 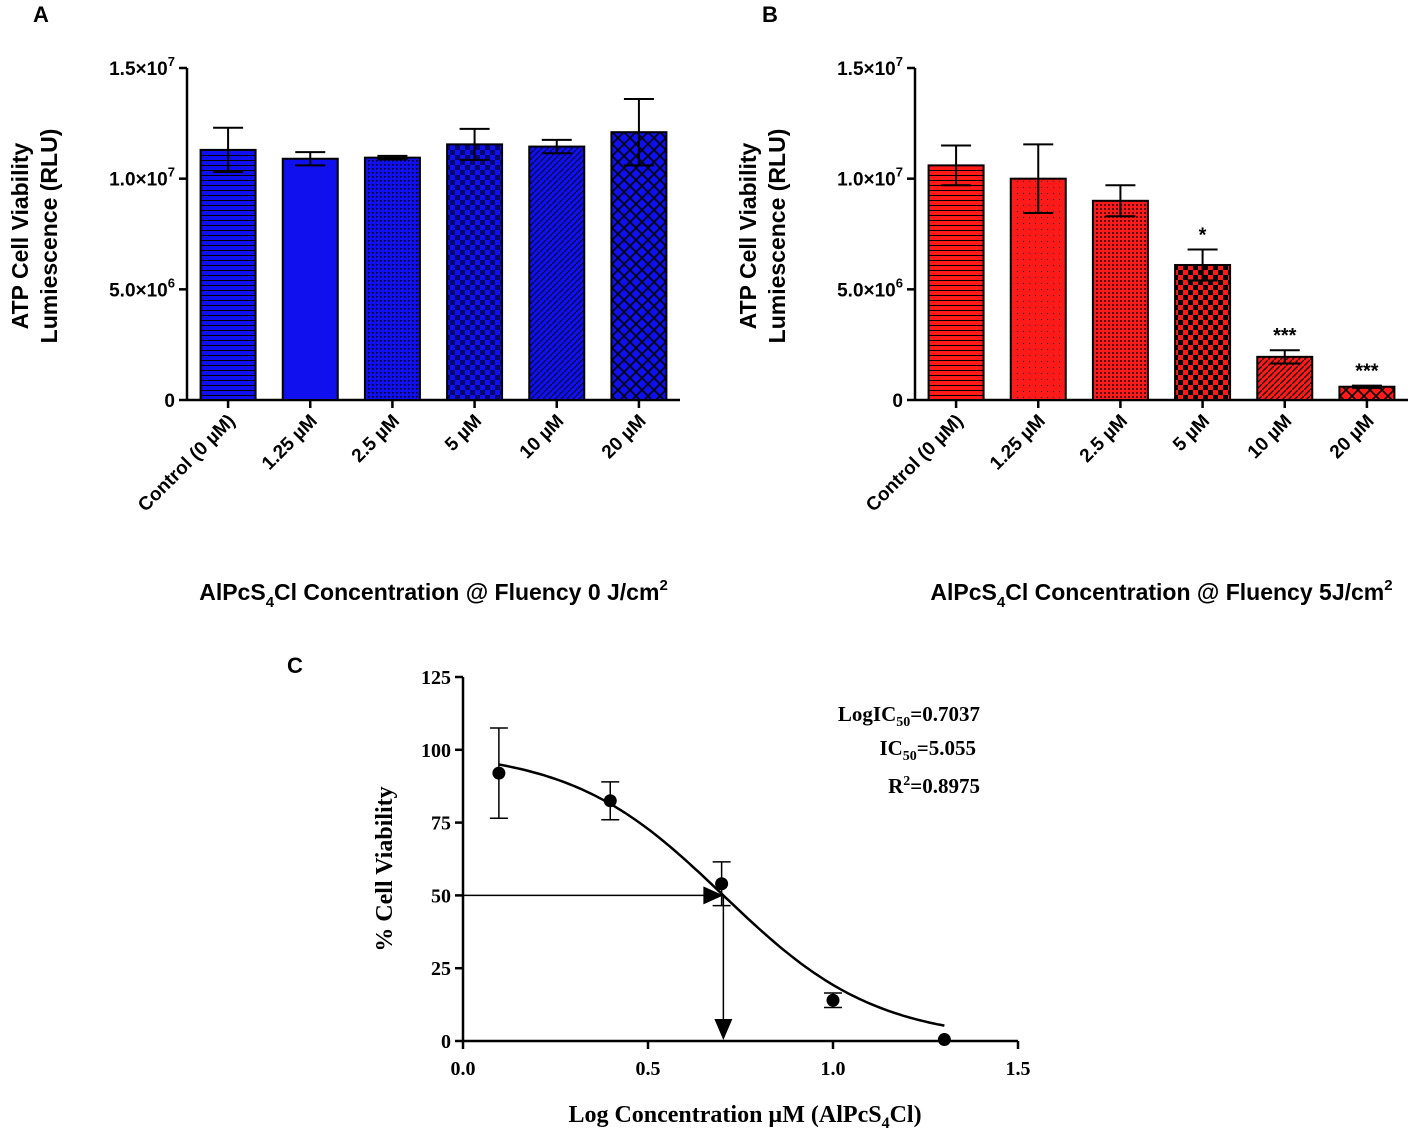 What do you see at coordinates (723, 1029) in the screenshot?
I see `ic50-arrowhead-down` at bounding box center [723, 1029].